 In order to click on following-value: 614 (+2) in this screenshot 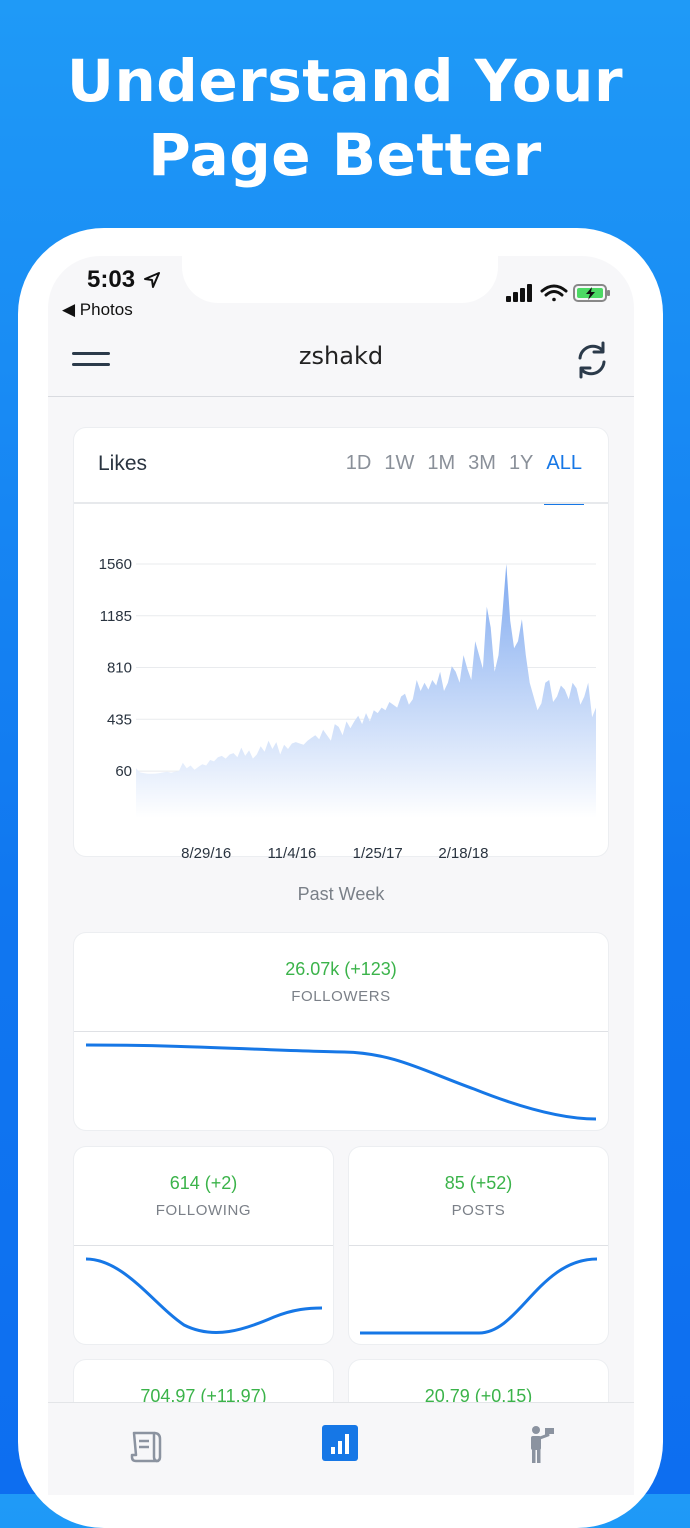, I will do `click(203, 1183)`.